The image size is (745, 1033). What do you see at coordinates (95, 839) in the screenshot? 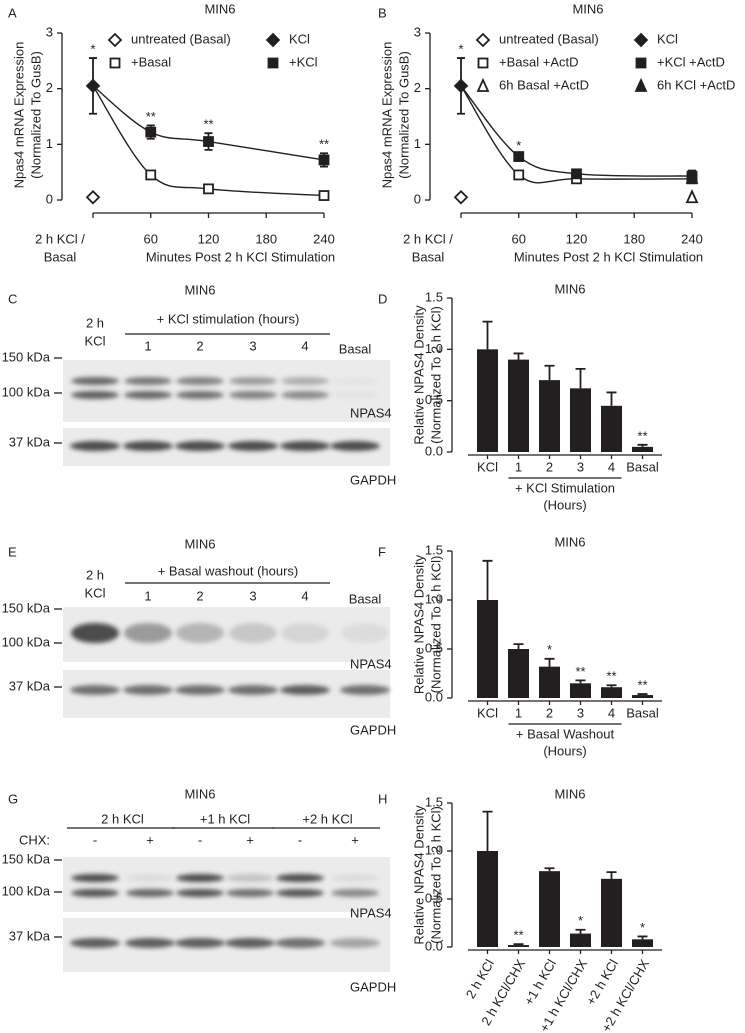
I see `lane-label: -` at bounding box center [95, 839].